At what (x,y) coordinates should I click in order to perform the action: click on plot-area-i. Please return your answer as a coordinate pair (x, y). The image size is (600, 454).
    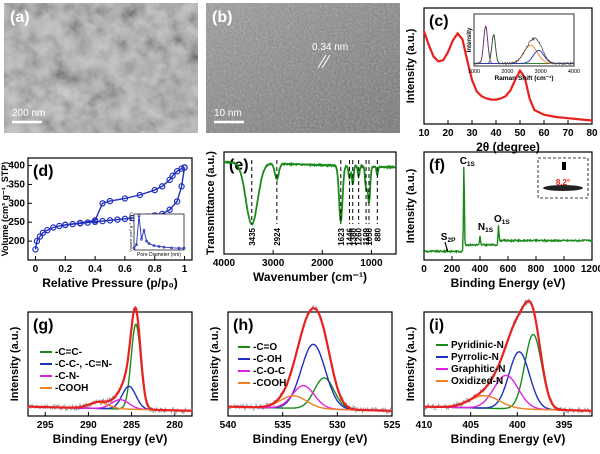
    Looking at the image, I should click on (508, 364).